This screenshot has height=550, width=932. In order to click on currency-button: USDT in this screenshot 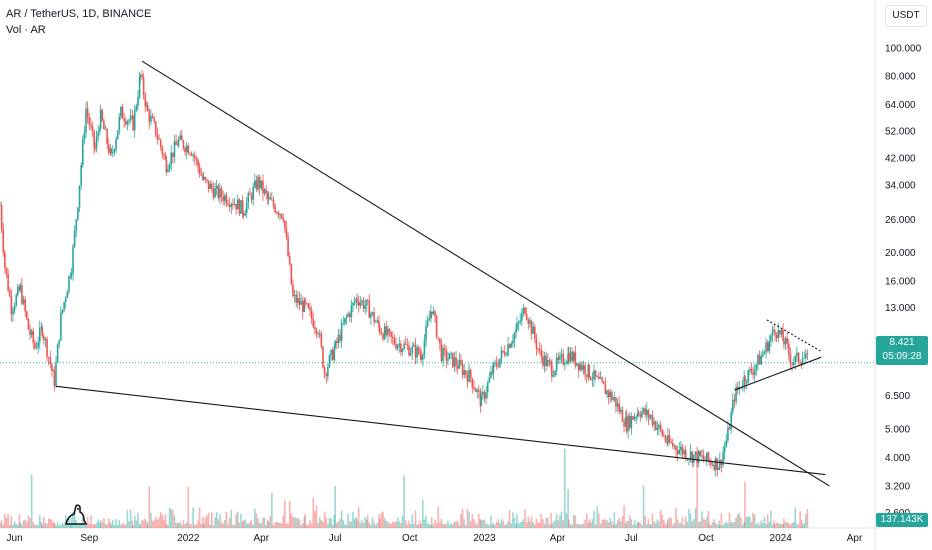, I will do `click(906, 16)`.